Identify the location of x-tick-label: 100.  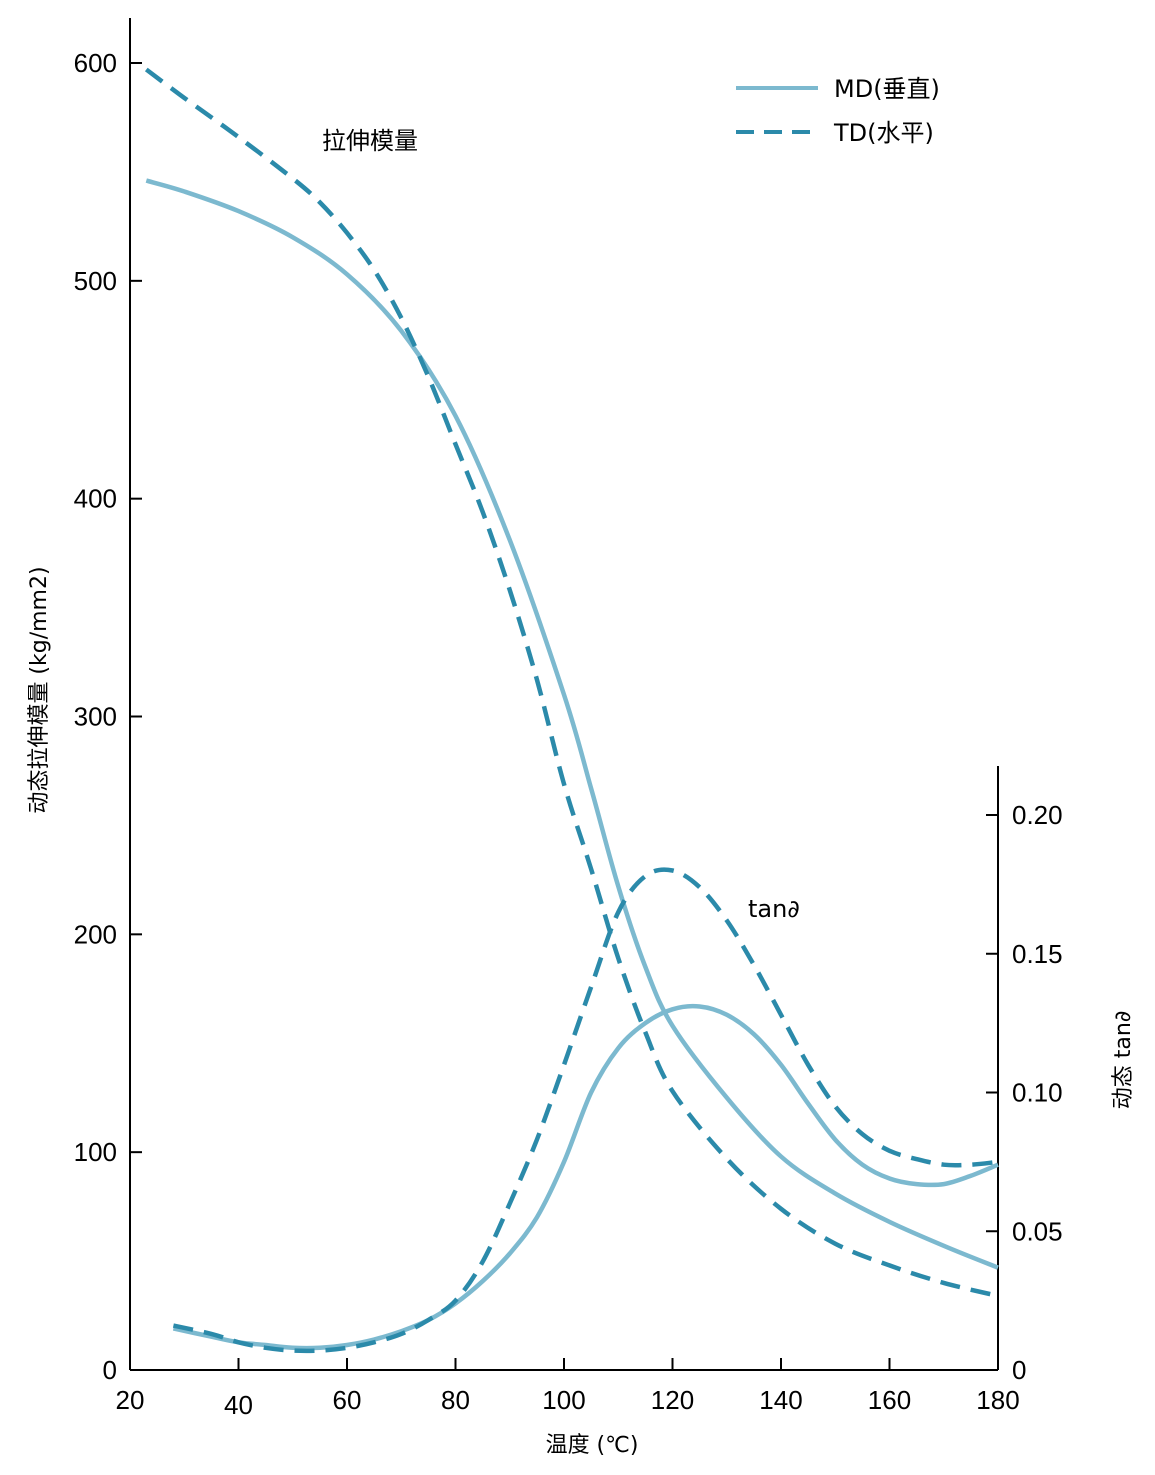
(563, 1400).